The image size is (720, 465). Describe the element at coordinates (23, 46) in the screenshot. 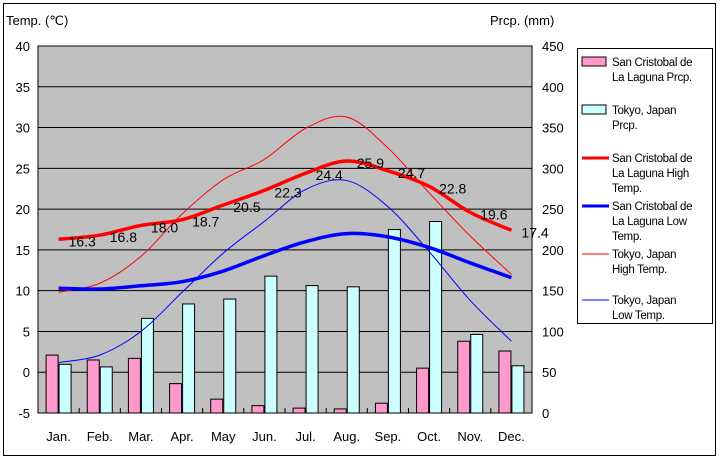

I see `left-tick-label: 40` at that location.